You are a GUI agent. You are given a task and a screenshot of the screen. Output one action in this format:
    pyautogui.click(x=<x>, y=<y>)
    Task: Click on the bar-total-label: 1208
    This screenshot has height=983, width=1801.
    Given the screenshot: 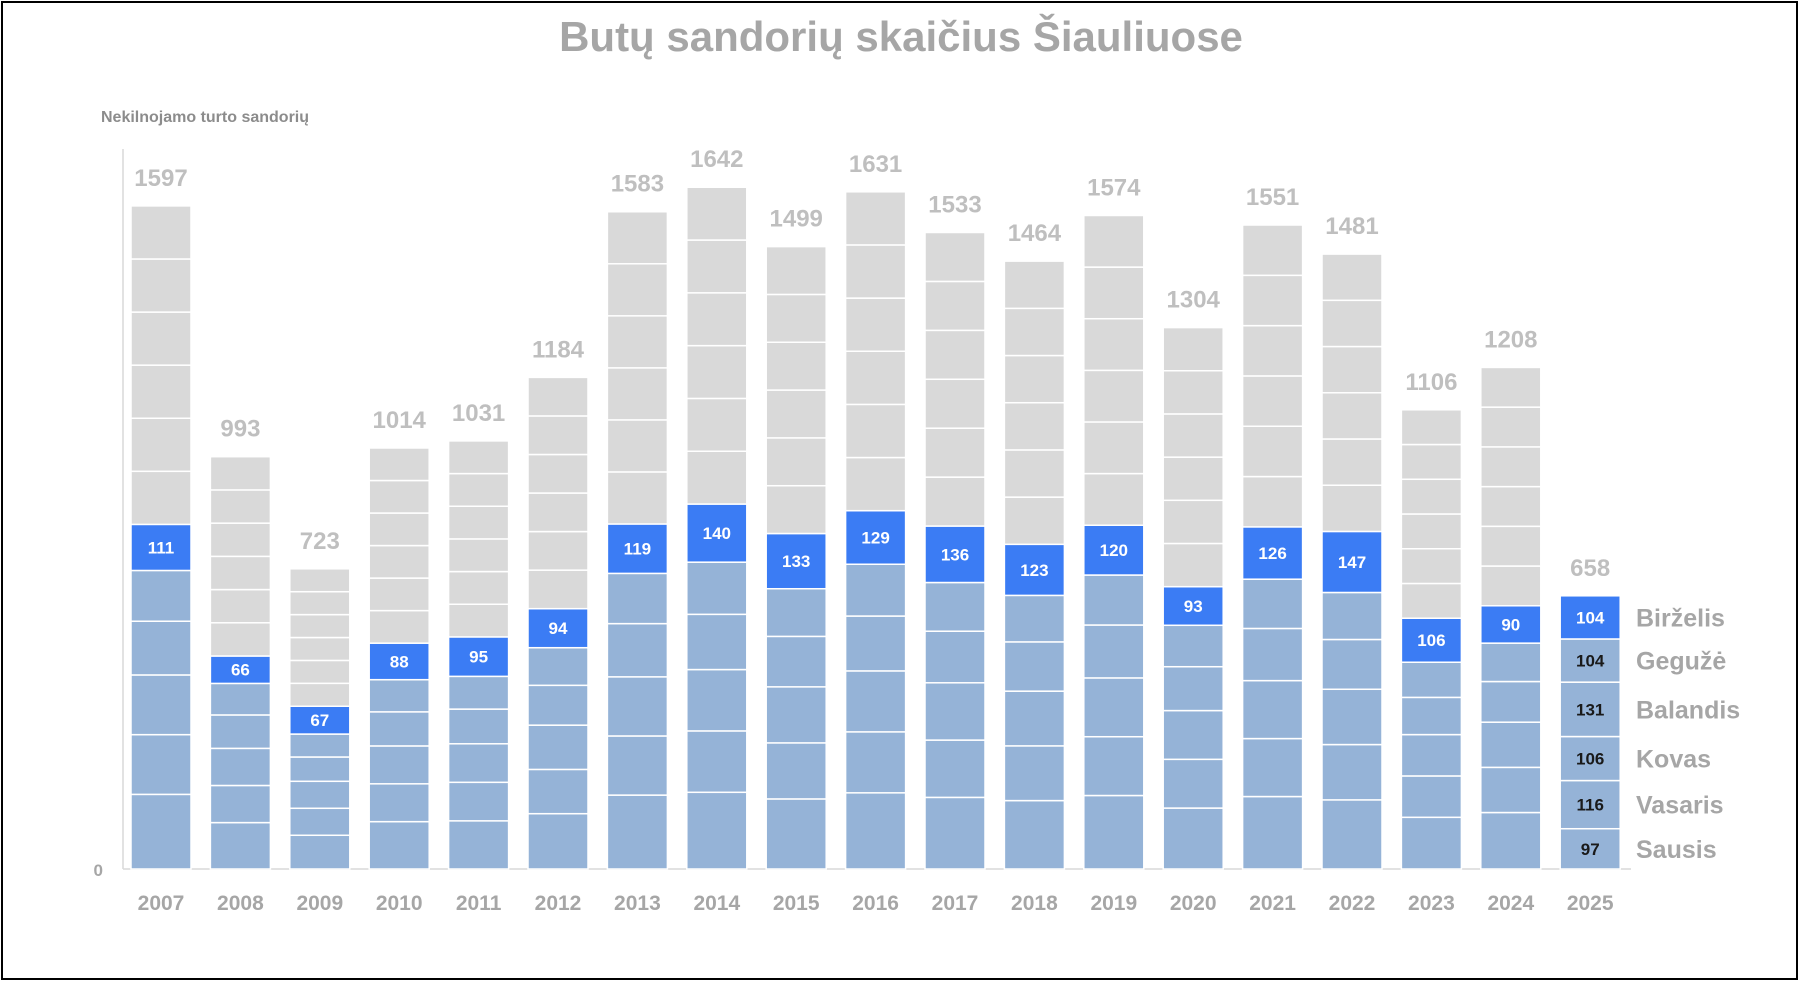 What is the action you would take?
    pyautogui.click(x=1510, y=339)
    